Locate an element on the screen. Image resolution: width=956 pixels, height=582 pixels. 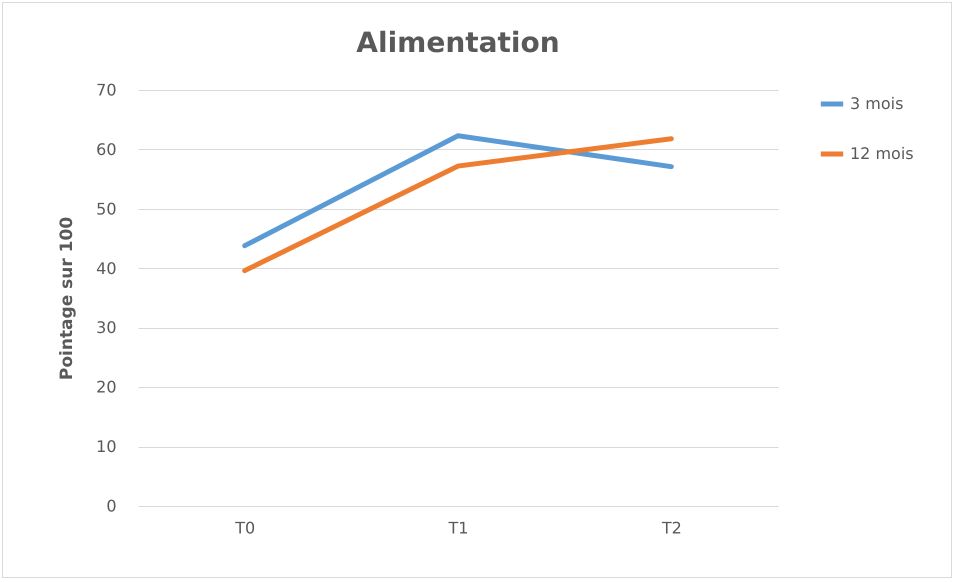
y-tick-label: 30 is located at coordinates (106, 328).